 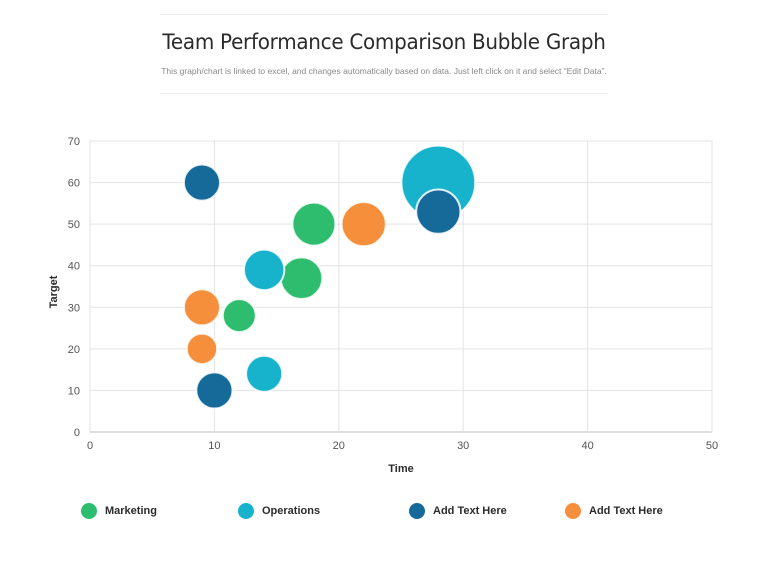 What do you see at coordinates (74, 308) in the screenshot?
I see `y-tick-label: 30` at bounding box center [74, 308].